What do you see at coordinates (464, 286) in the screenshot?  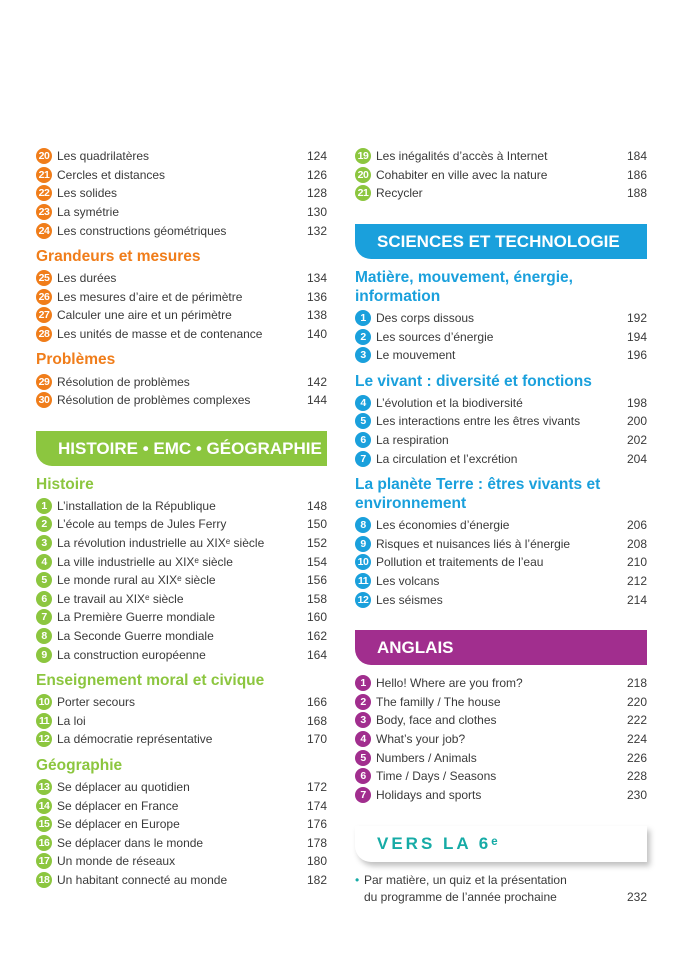 I see `section-heading: Matière, mouvement, énergie, information` at bounding box center [464, 286].